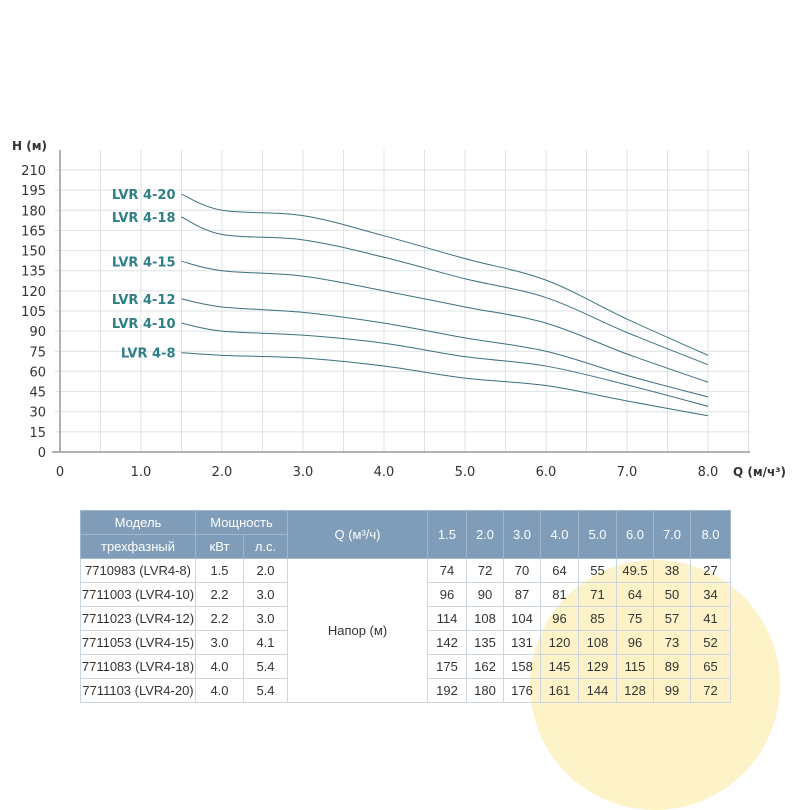  Describe the element at coordinates (485, 666) in the screenshot. I see `cell-head-value: 162` at that location.